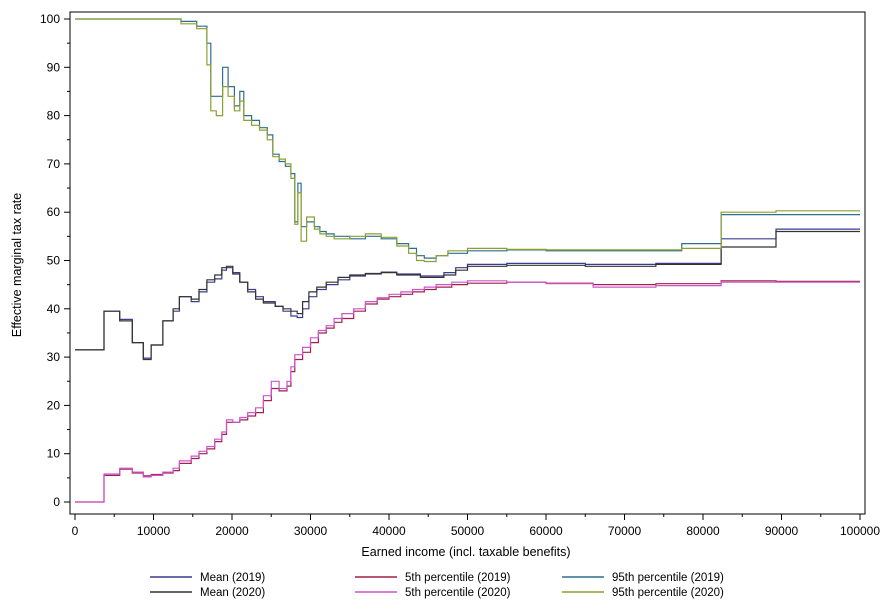  What do you see at coordinates (232, 578) in the screenshot?
I see `legend-label: Mean (2019)` at bounding box center [232, 578].